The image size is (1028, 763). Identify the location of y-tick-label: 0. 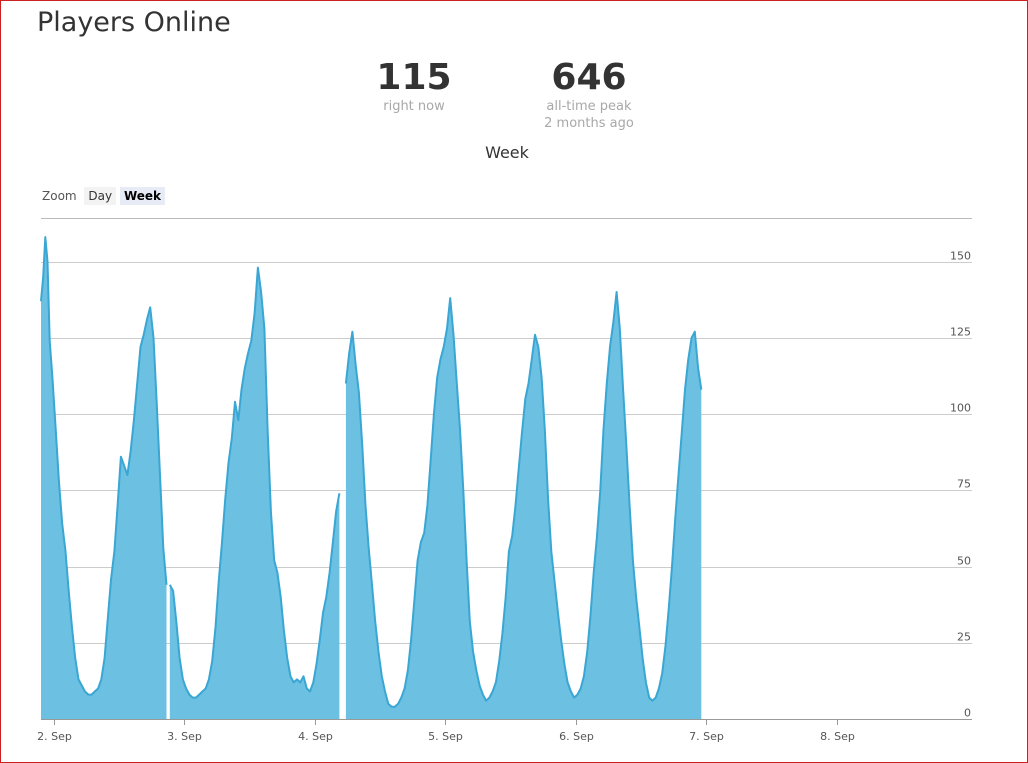
(967, 713).